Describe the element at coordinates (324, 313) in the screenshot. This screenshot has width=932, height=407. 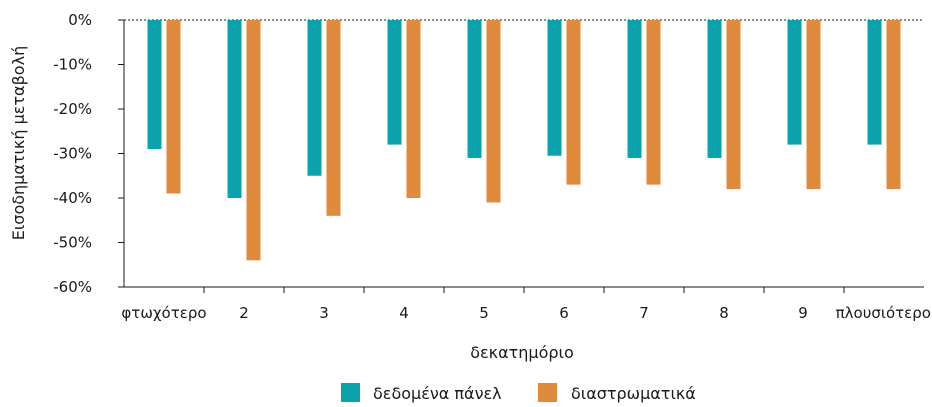
I see `x-tick-label: 3` at that location.